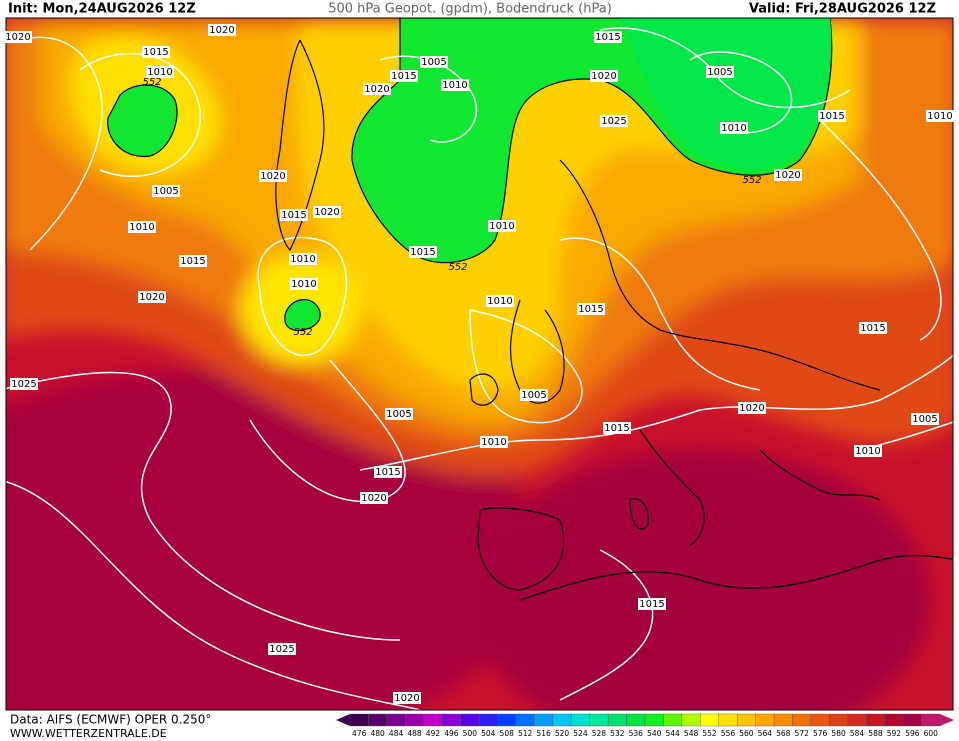 This screenshot has height=741, width=959. Describe the element at coordinates (580, 733) in the screenshot. I see `scale-label: 524` at that location.